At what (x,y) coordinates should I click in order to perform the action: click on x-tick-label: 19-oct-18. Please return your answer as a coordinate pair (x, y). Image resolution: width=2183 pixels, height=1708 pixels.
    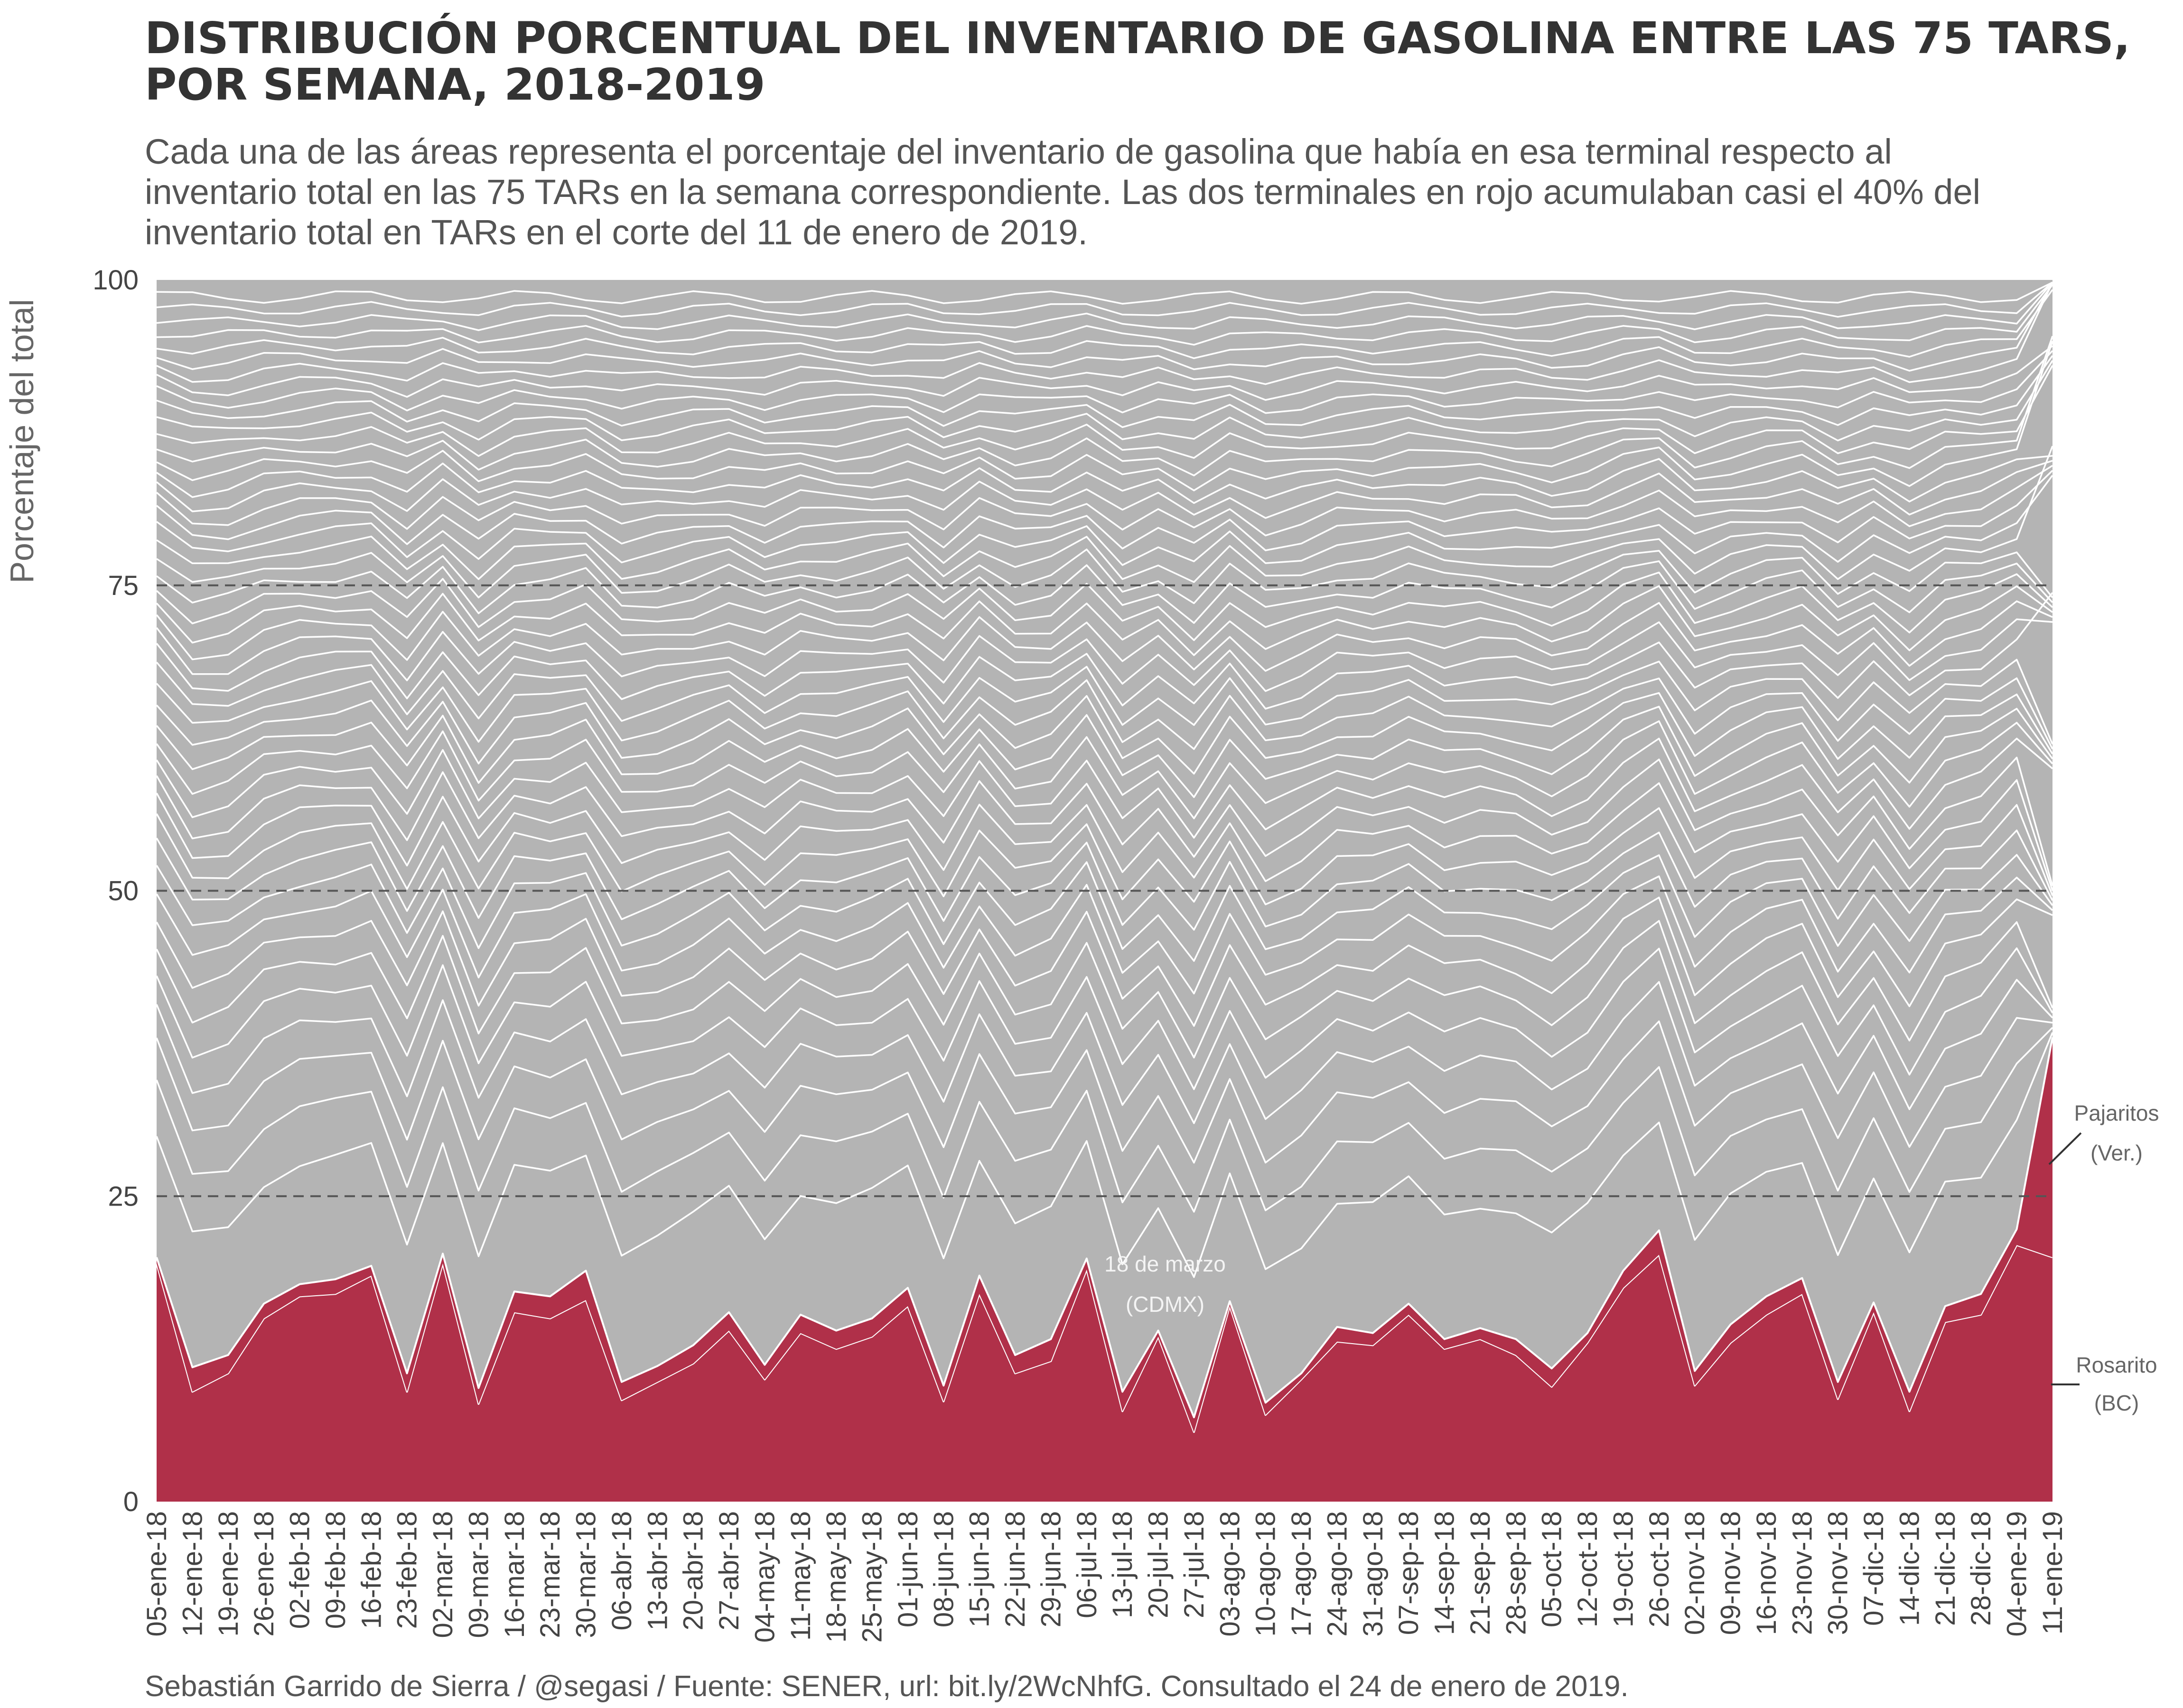
    Looking at the image, I should click on (1623, 1569).